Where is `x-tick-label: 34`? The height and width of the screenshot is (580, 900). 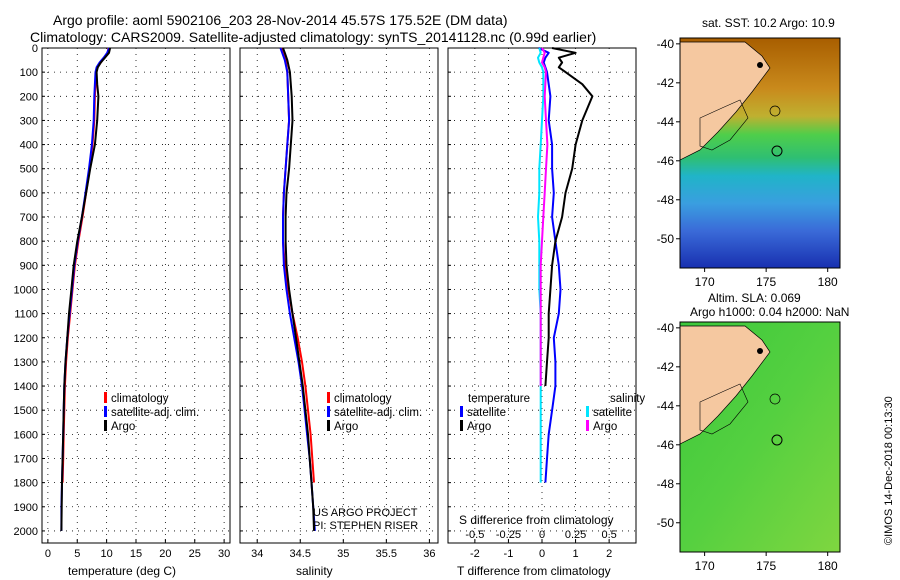 x-tick-label: 34 is located at coordinates (257, 554).